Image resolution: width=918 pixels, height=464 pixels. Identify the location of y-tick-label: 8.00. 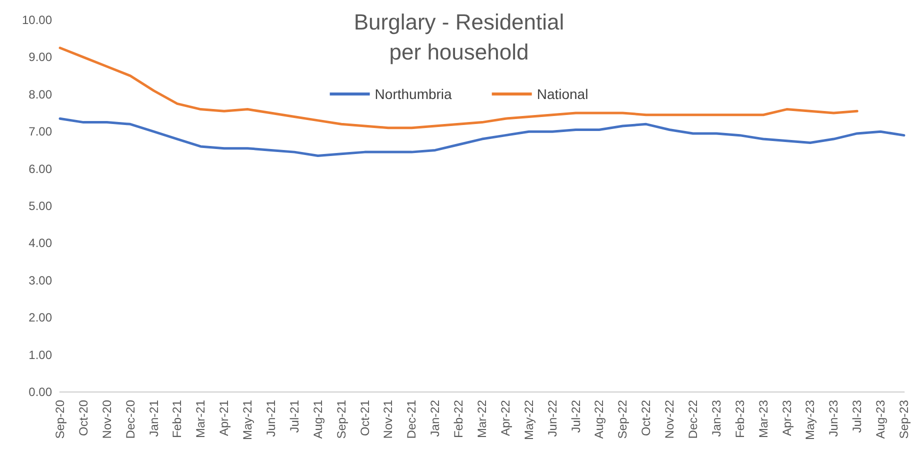
(40, 94).